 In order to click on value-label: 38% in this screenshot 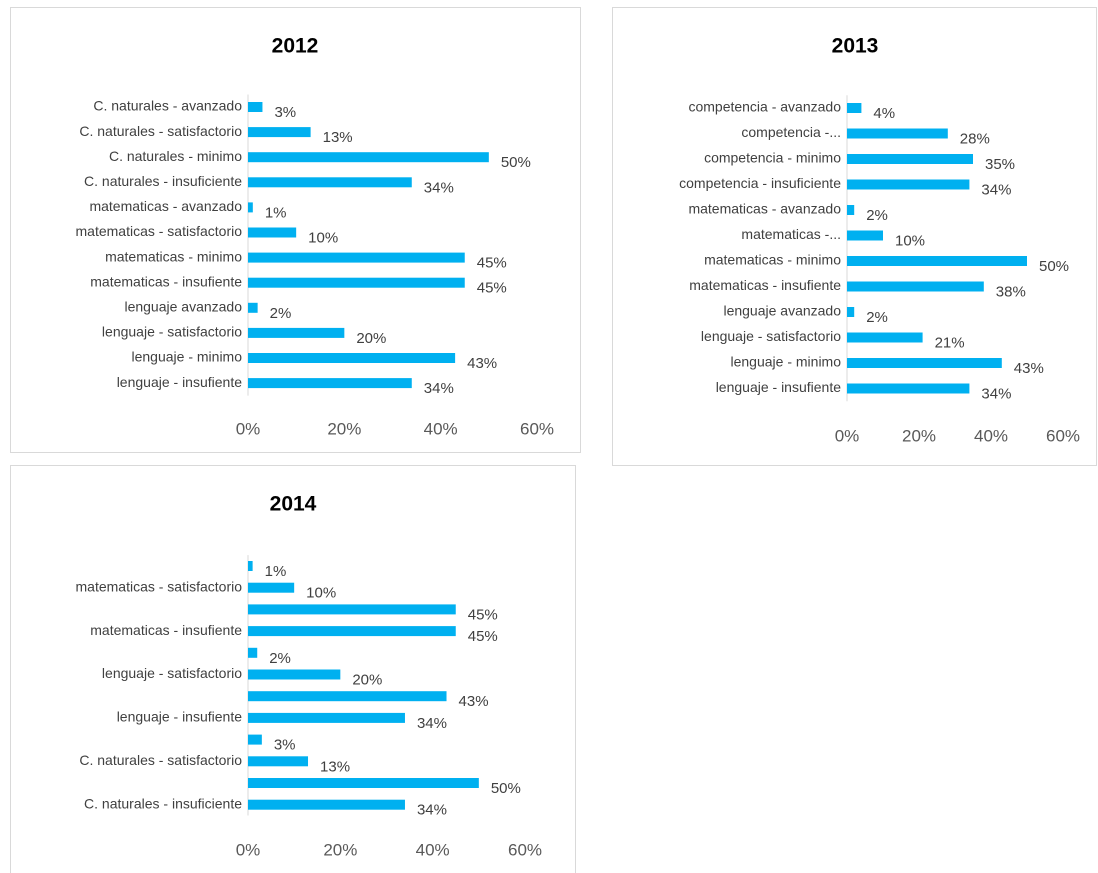, I will do `click(1011, 291)`.